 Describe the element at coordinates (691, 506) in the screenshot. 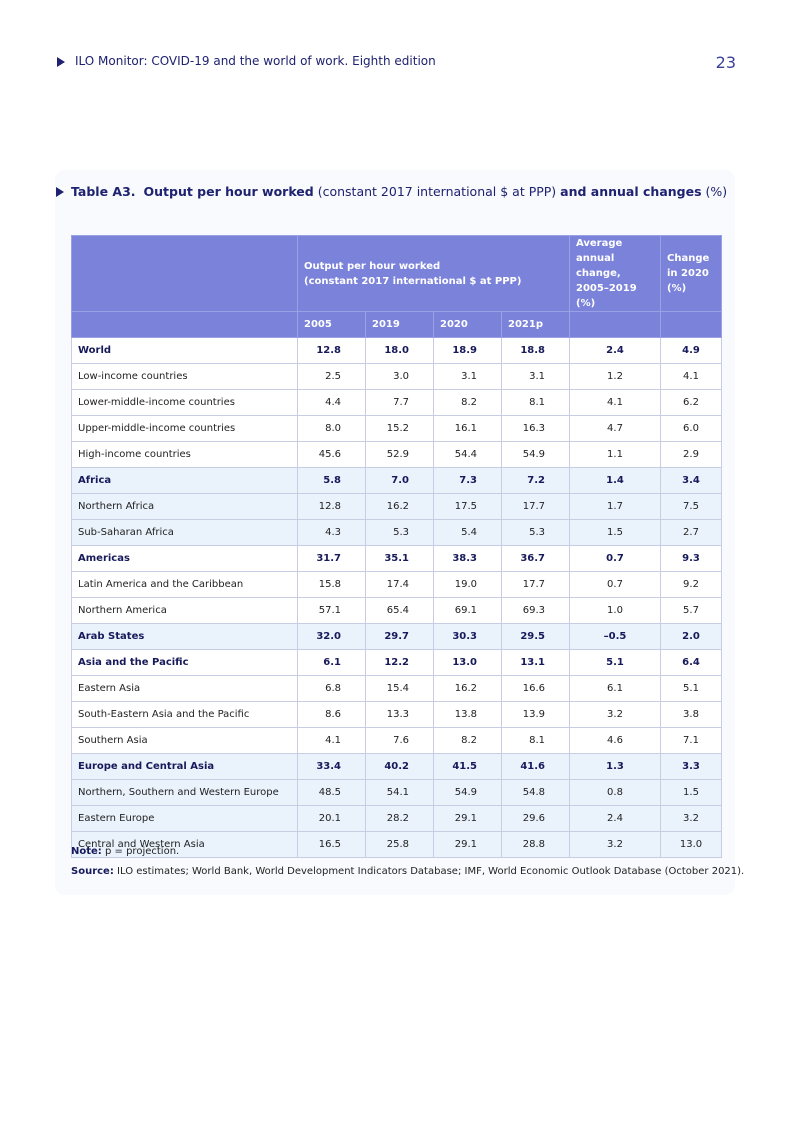

I see `table-cell: 7.5` at that location.